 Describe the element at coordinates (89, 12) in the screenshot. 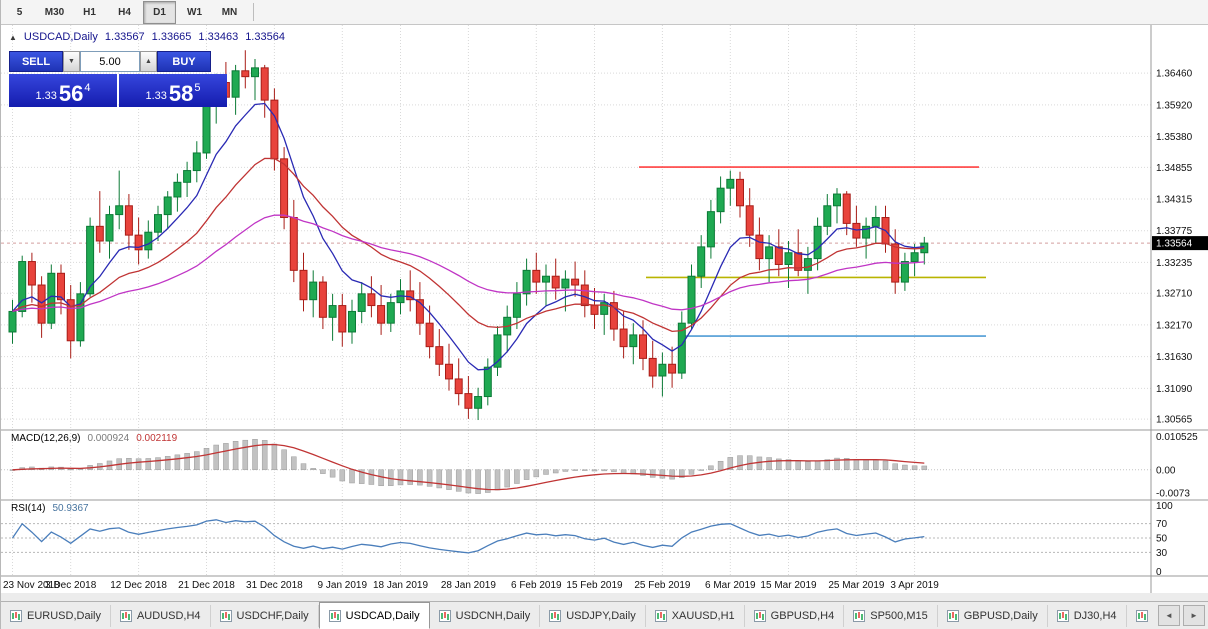

I see `timeframe-button-H1: H1` at that location.